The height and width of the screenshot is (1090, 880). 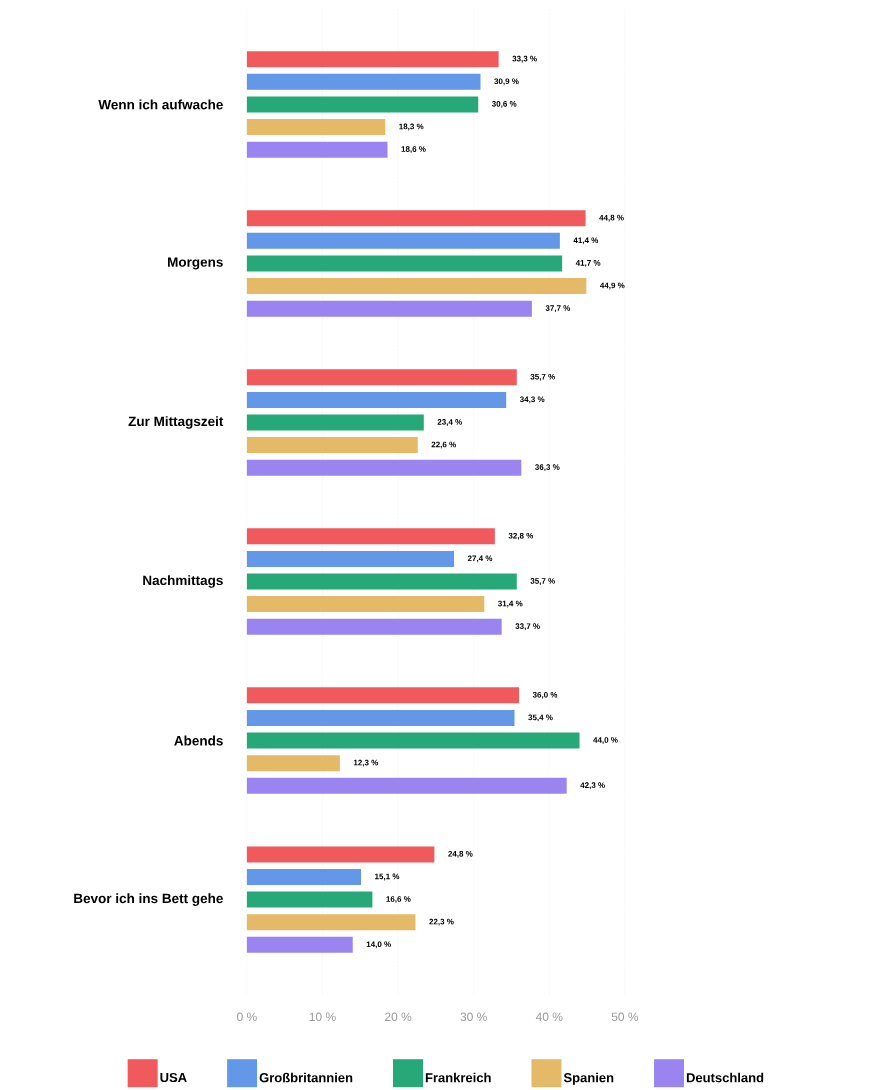 I want to click on y-tick-label: Wenn ich aufwache, so click(x=160, y=104).